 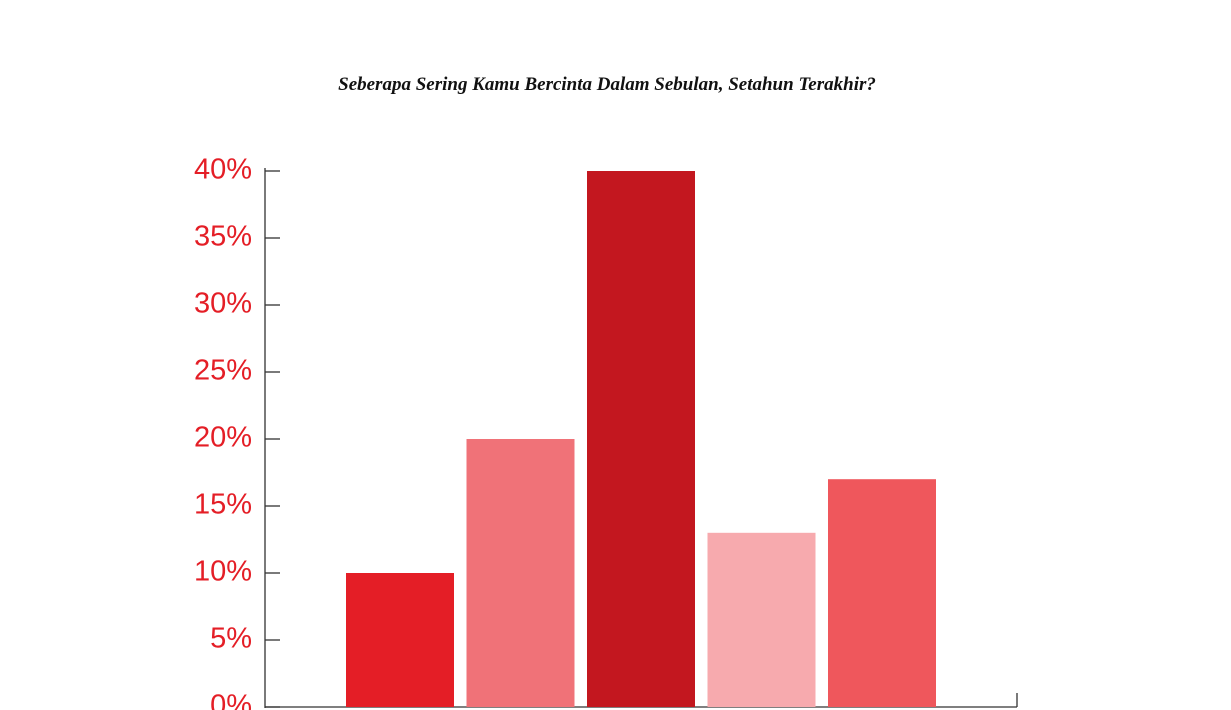 I want to click on y-tick-label: 5%, so click(x=231, y=639).